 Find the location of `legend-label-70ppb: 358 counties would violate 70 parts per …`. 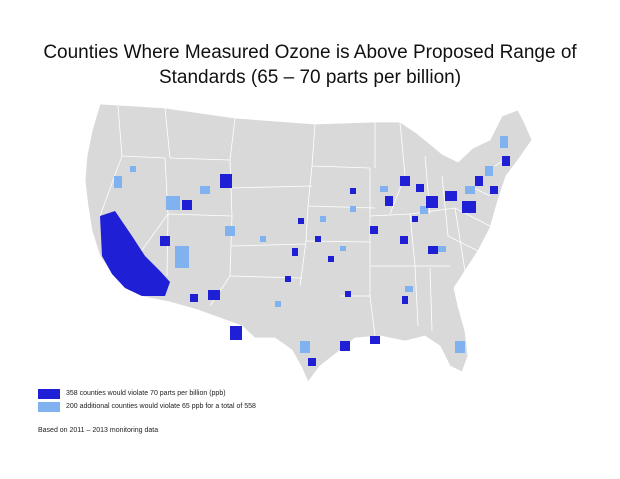

legend-label-70ppb: 358 counties would violate 70 parts per … is located at coordinates (146, 393).